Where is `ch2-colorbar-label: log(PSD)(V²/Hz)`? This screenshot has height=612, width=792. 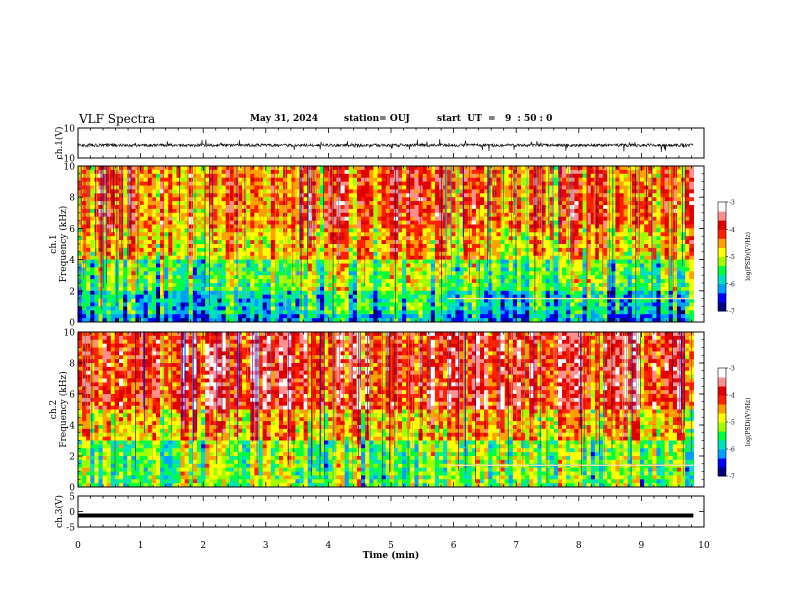 ch2-colorbar-label: log(PSD)(V²/Hz) is located at coordinates (748, 422).